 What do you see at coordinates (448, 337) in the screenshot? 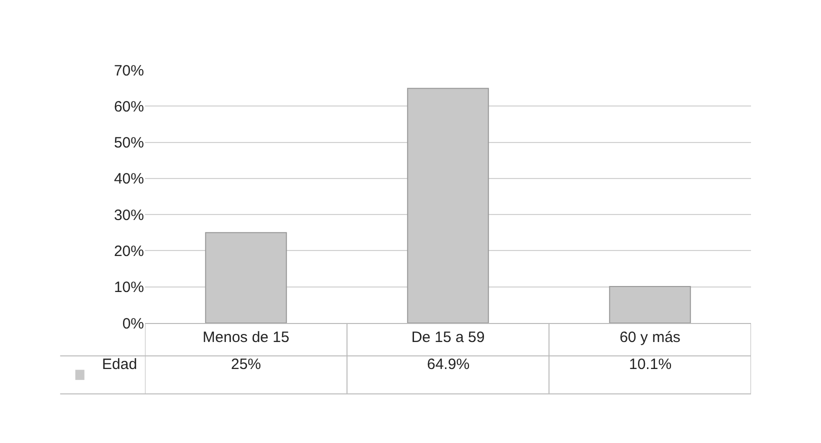
I see `x-tick-label: De 15 a 59` at bounding box center [448, 337].